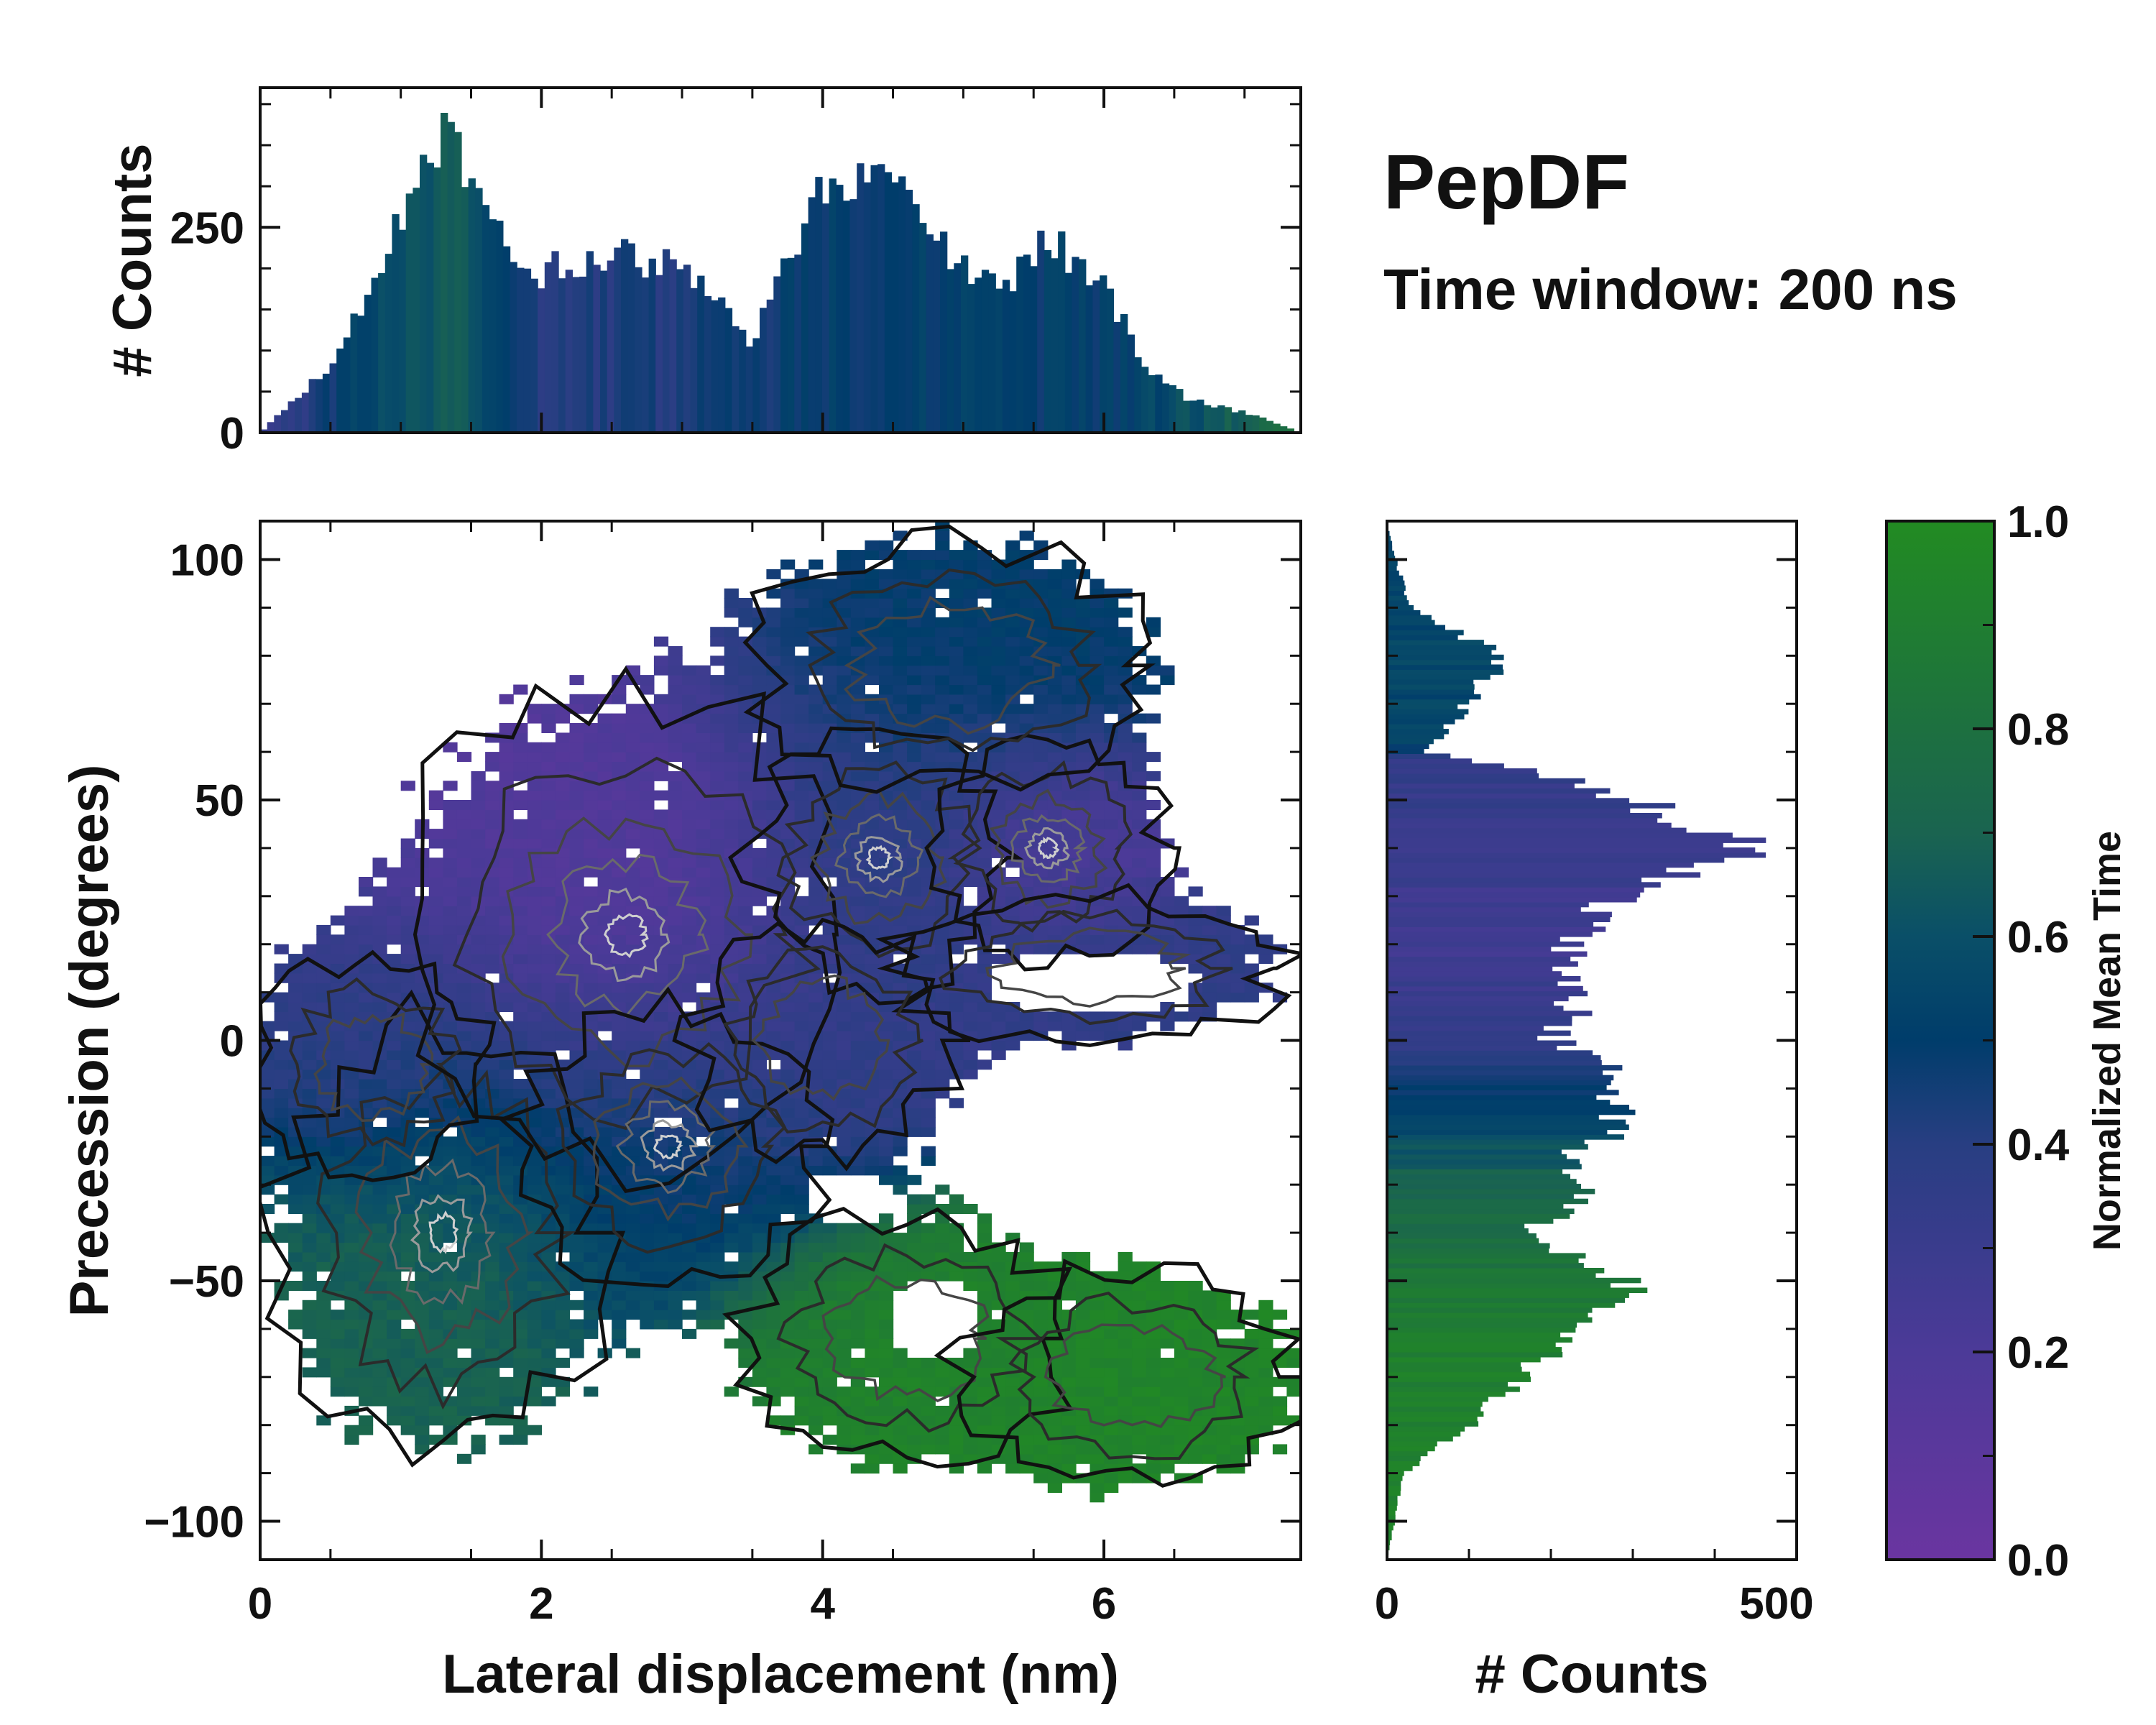 Image resolution: width=2156 pixels, height=1725 pixels. I want to click on contour-line, so click(822, 1039).